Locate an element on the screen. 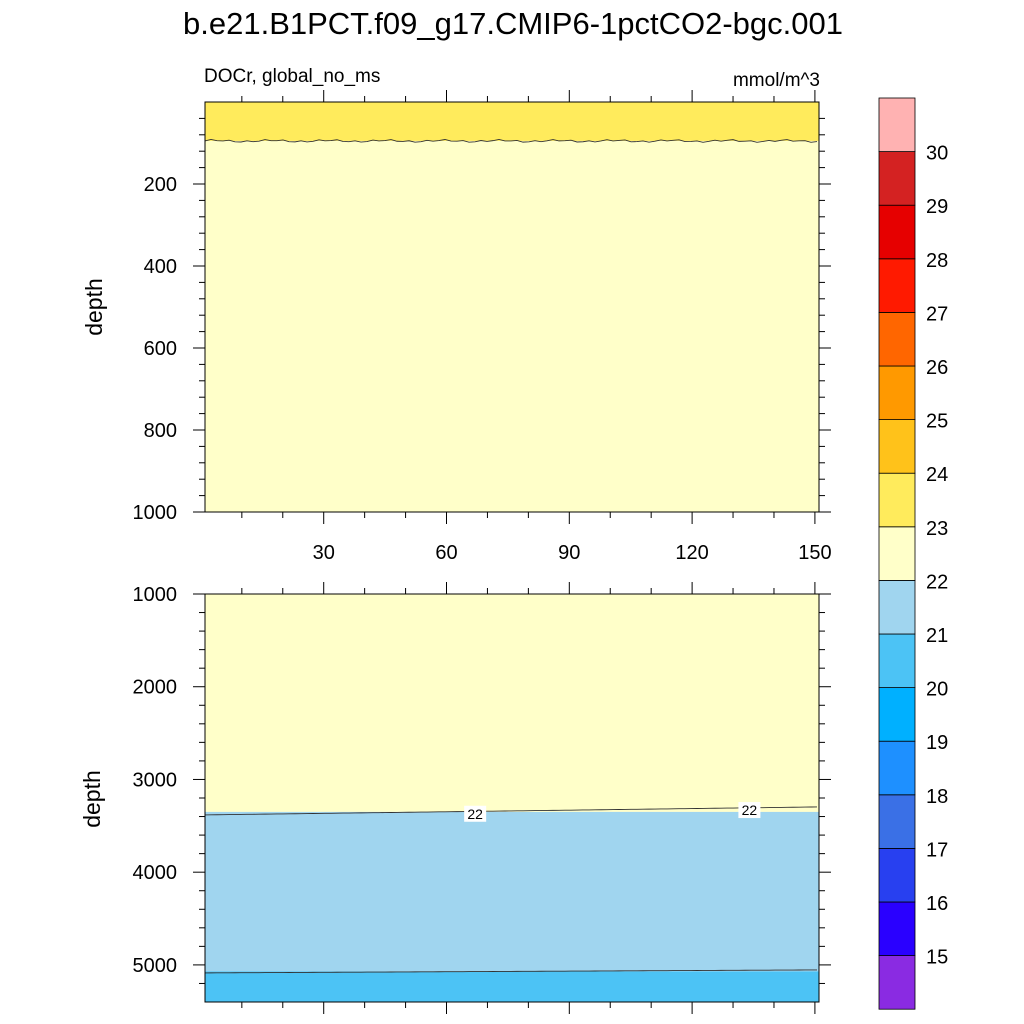  y-tick-label: 4000 is located at coordinates (155, 873).